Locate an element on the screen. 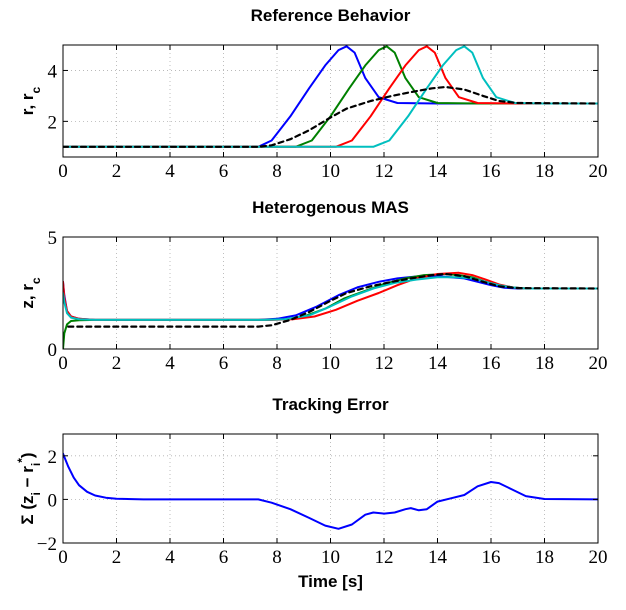 The image size is (626, 610). y-axis-label: Σ (zi − ri*) is located at coordinates (29, 488).